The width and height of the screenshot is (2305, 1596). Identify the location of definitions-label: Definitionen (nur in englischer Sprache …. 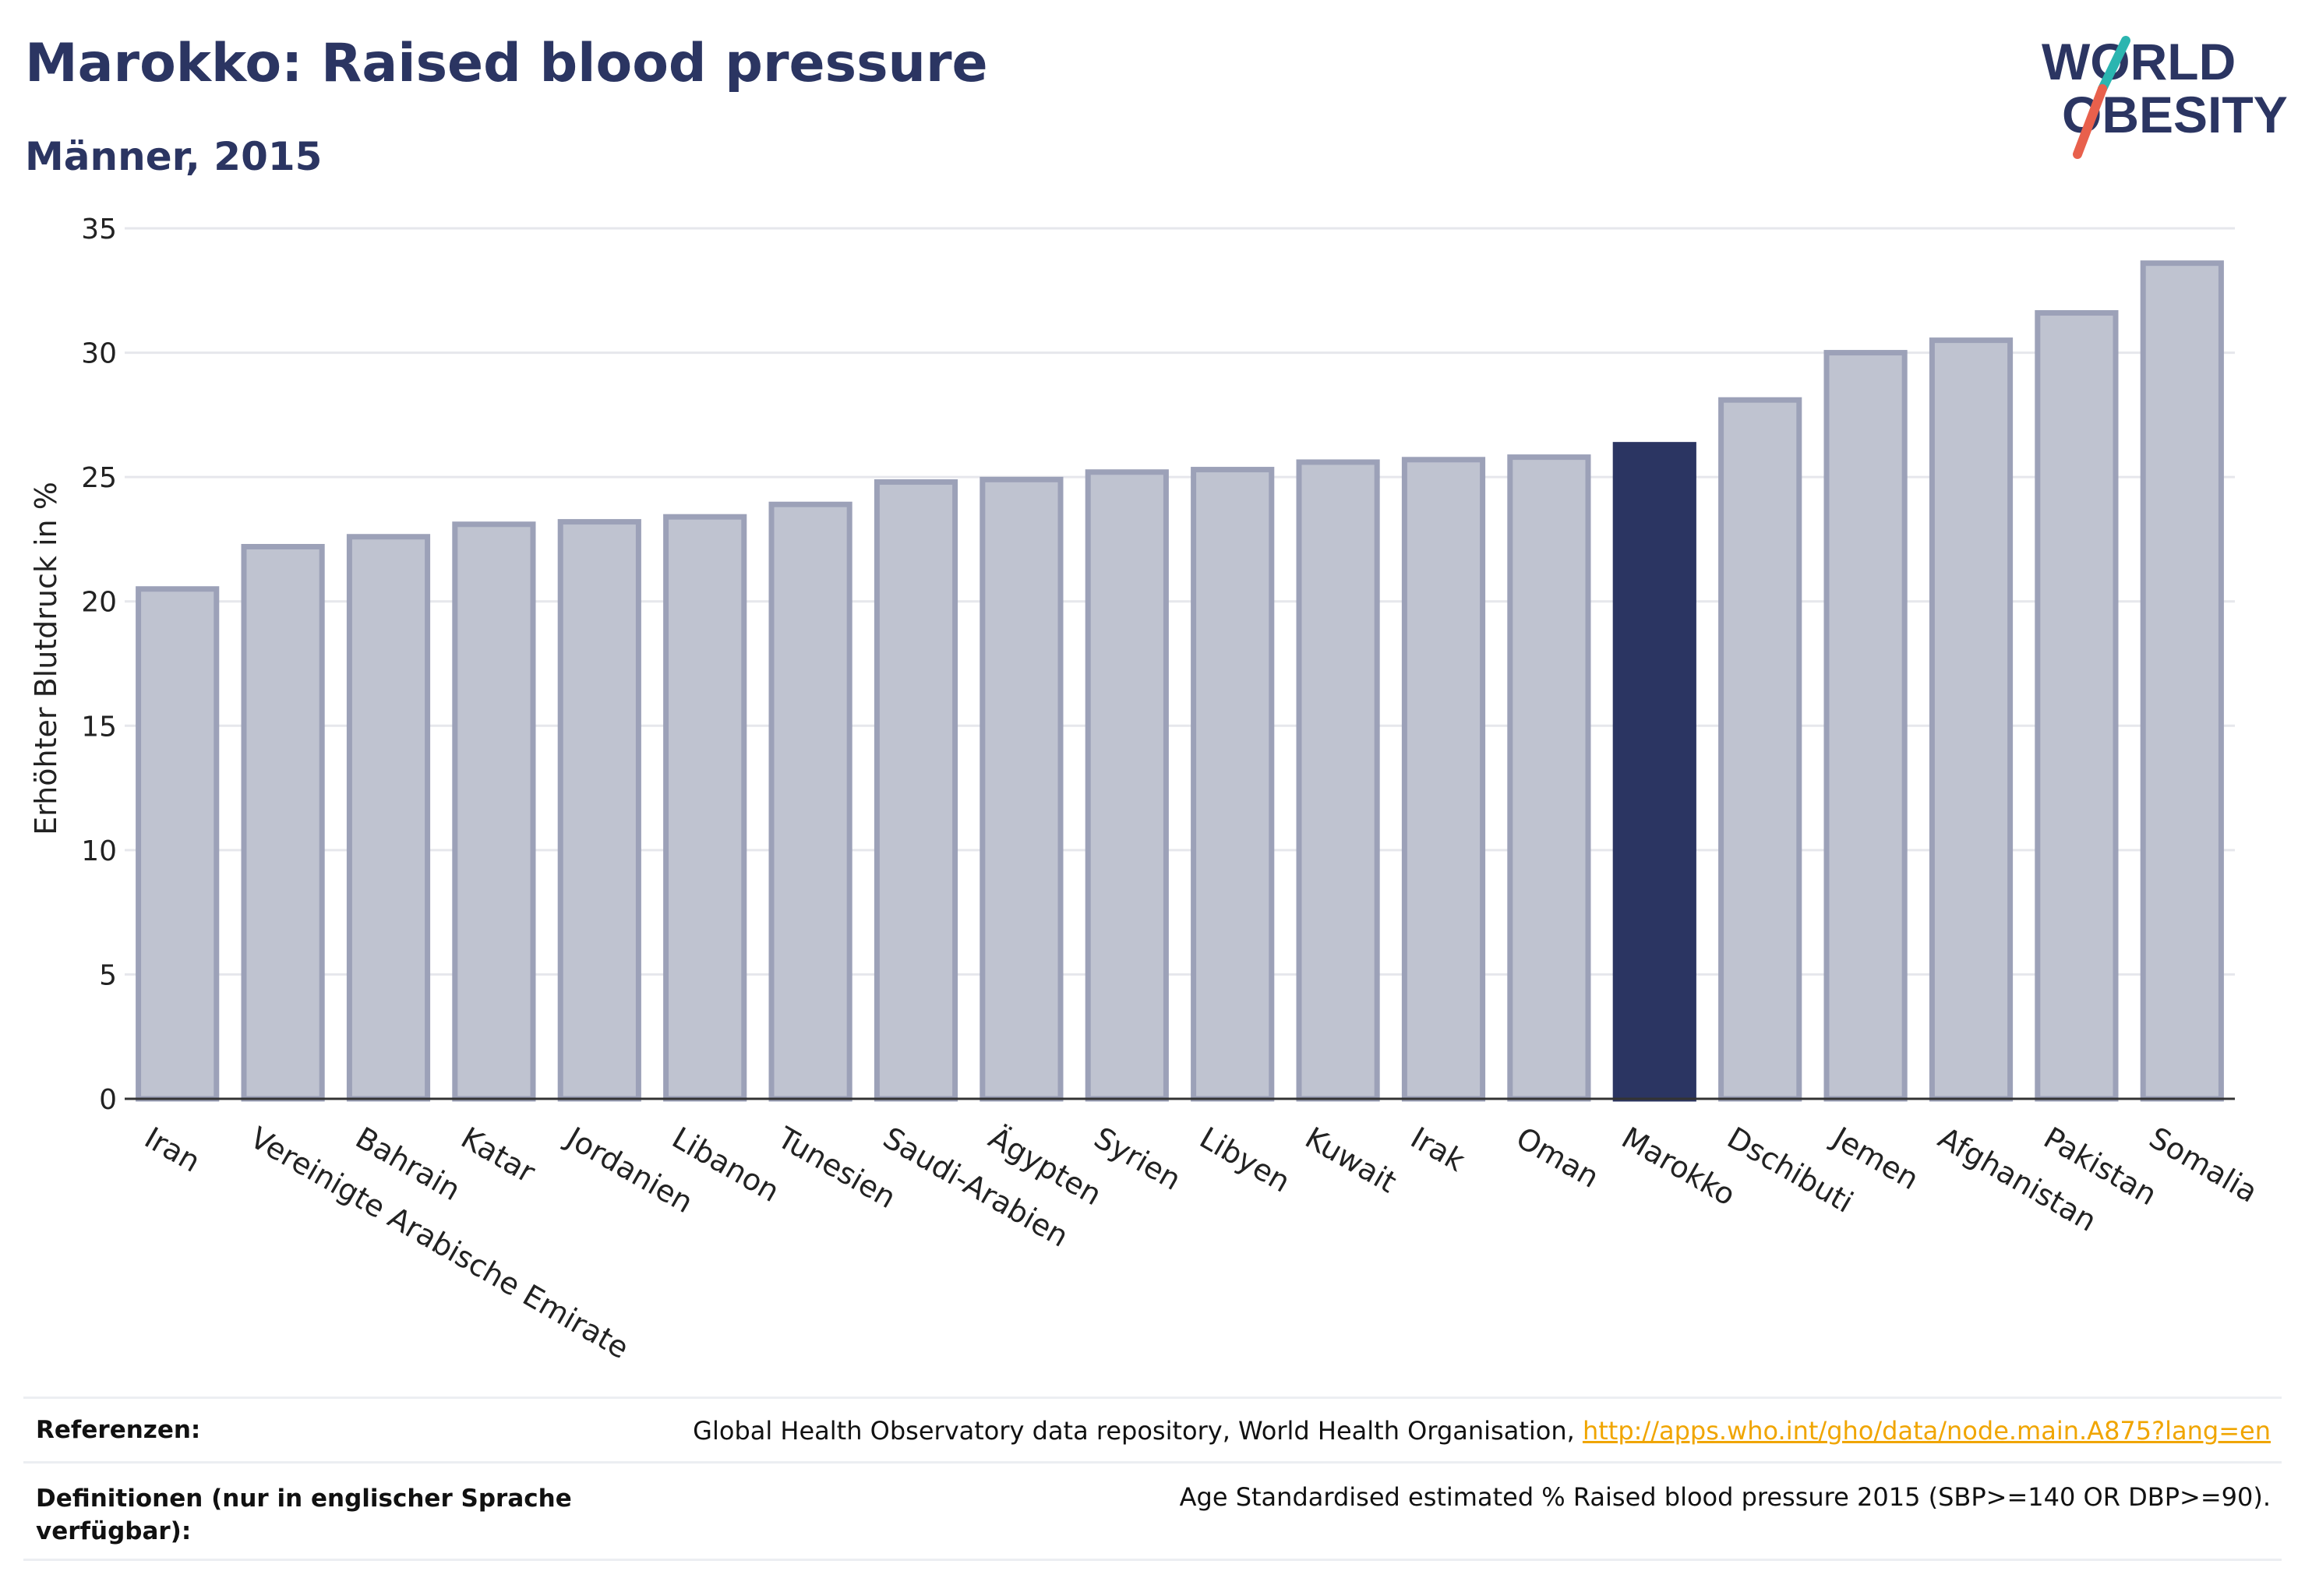
(304, 1515).